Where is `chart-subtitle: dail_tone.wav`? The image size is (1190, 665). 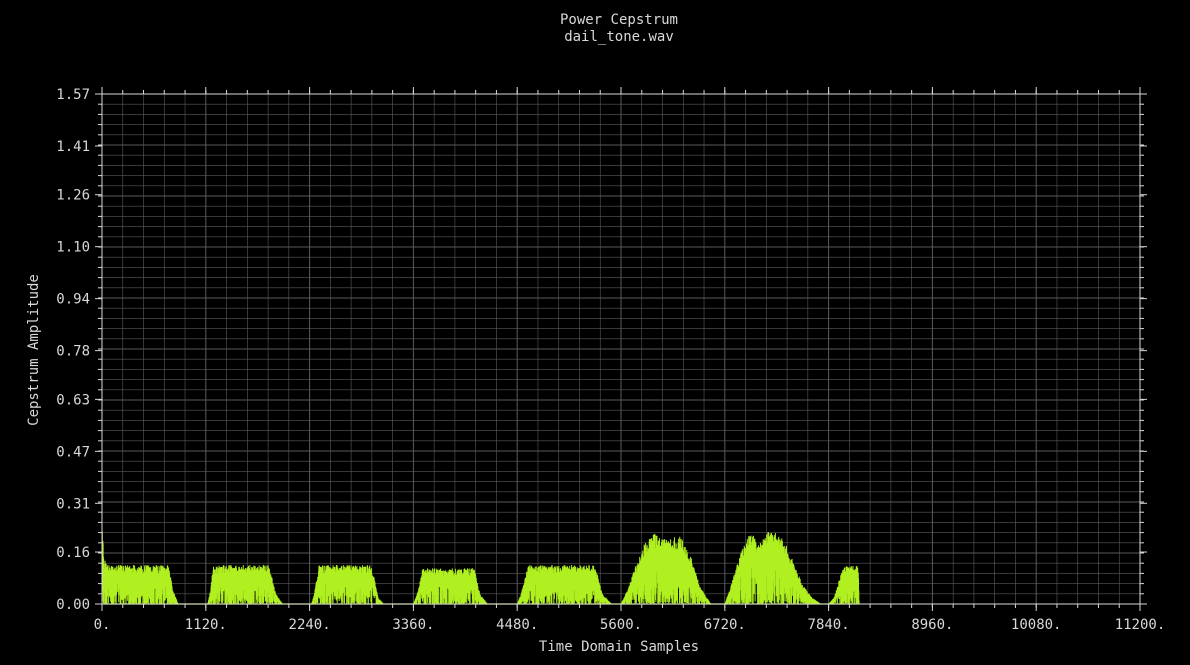
chart-subtitle: dail_tone.wav is located at coordinates (619, 37).